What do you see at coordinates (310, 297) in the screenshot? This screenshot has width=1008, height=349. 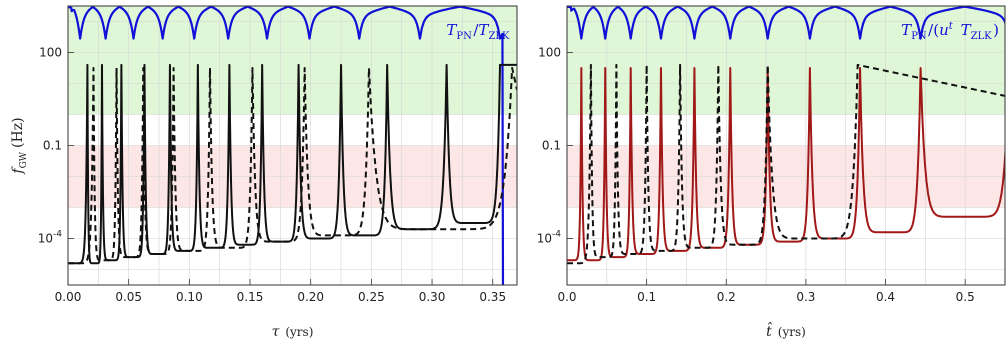 I see `x-tick-label: 0.20` at bounding box center [310, 297].